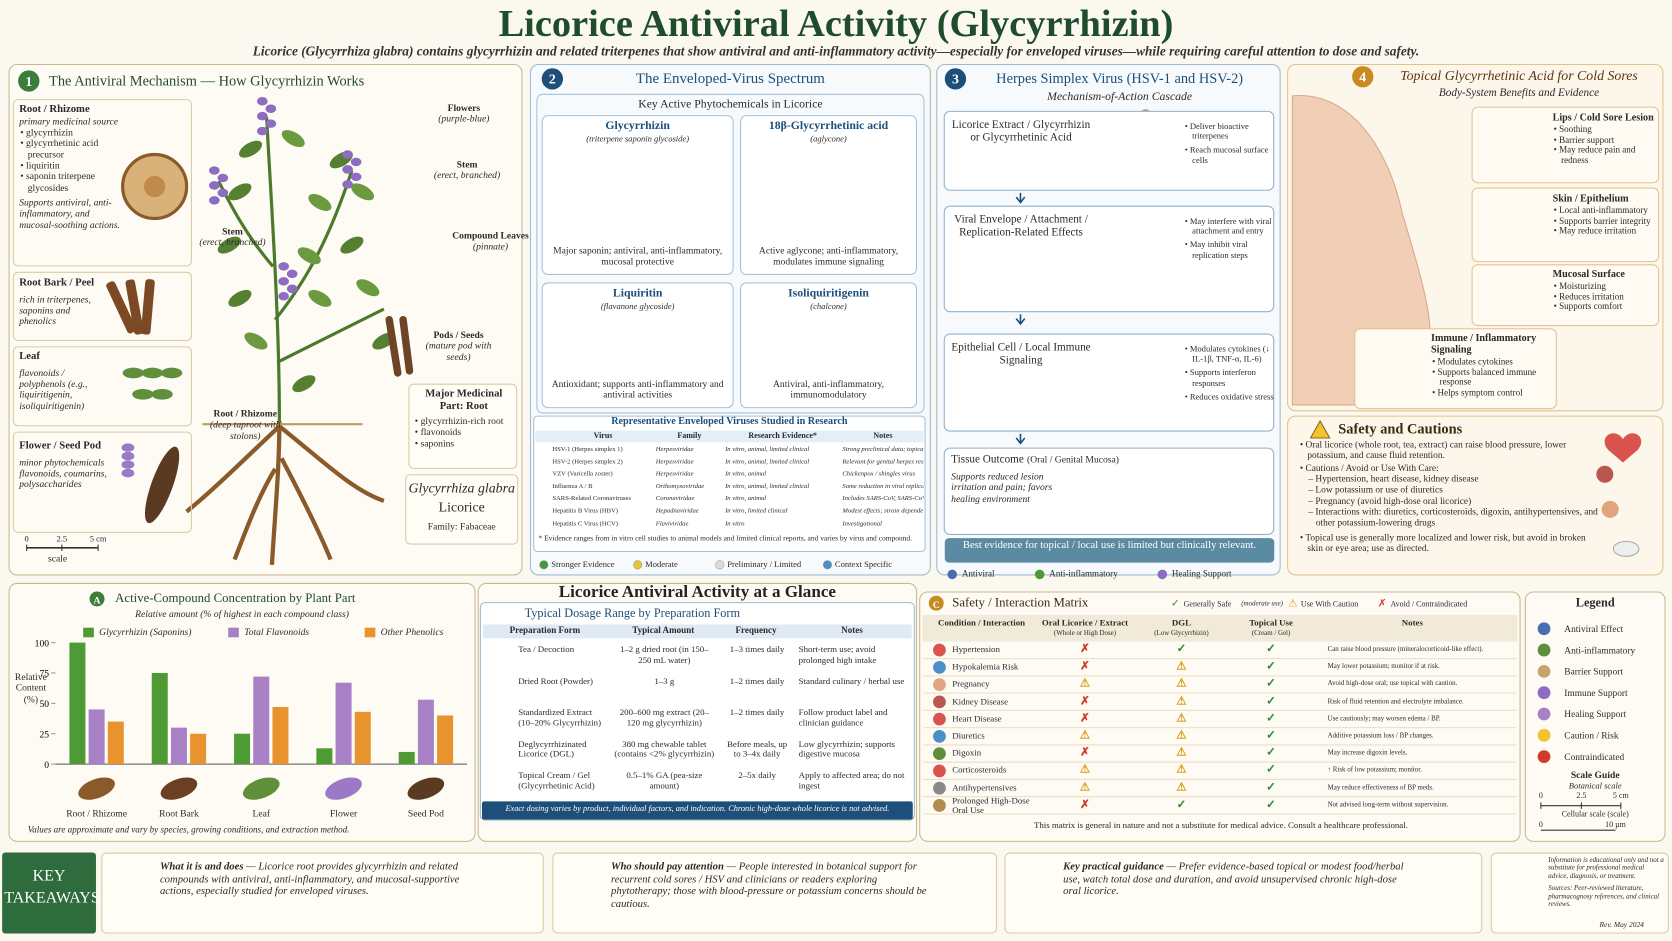 The width and height of the screenshot is (1672, 941). Describe the element at coordinates (145, 632) in the screenshot. I see `legend-label: Glycyrrhizin (Saponins)` at that location.